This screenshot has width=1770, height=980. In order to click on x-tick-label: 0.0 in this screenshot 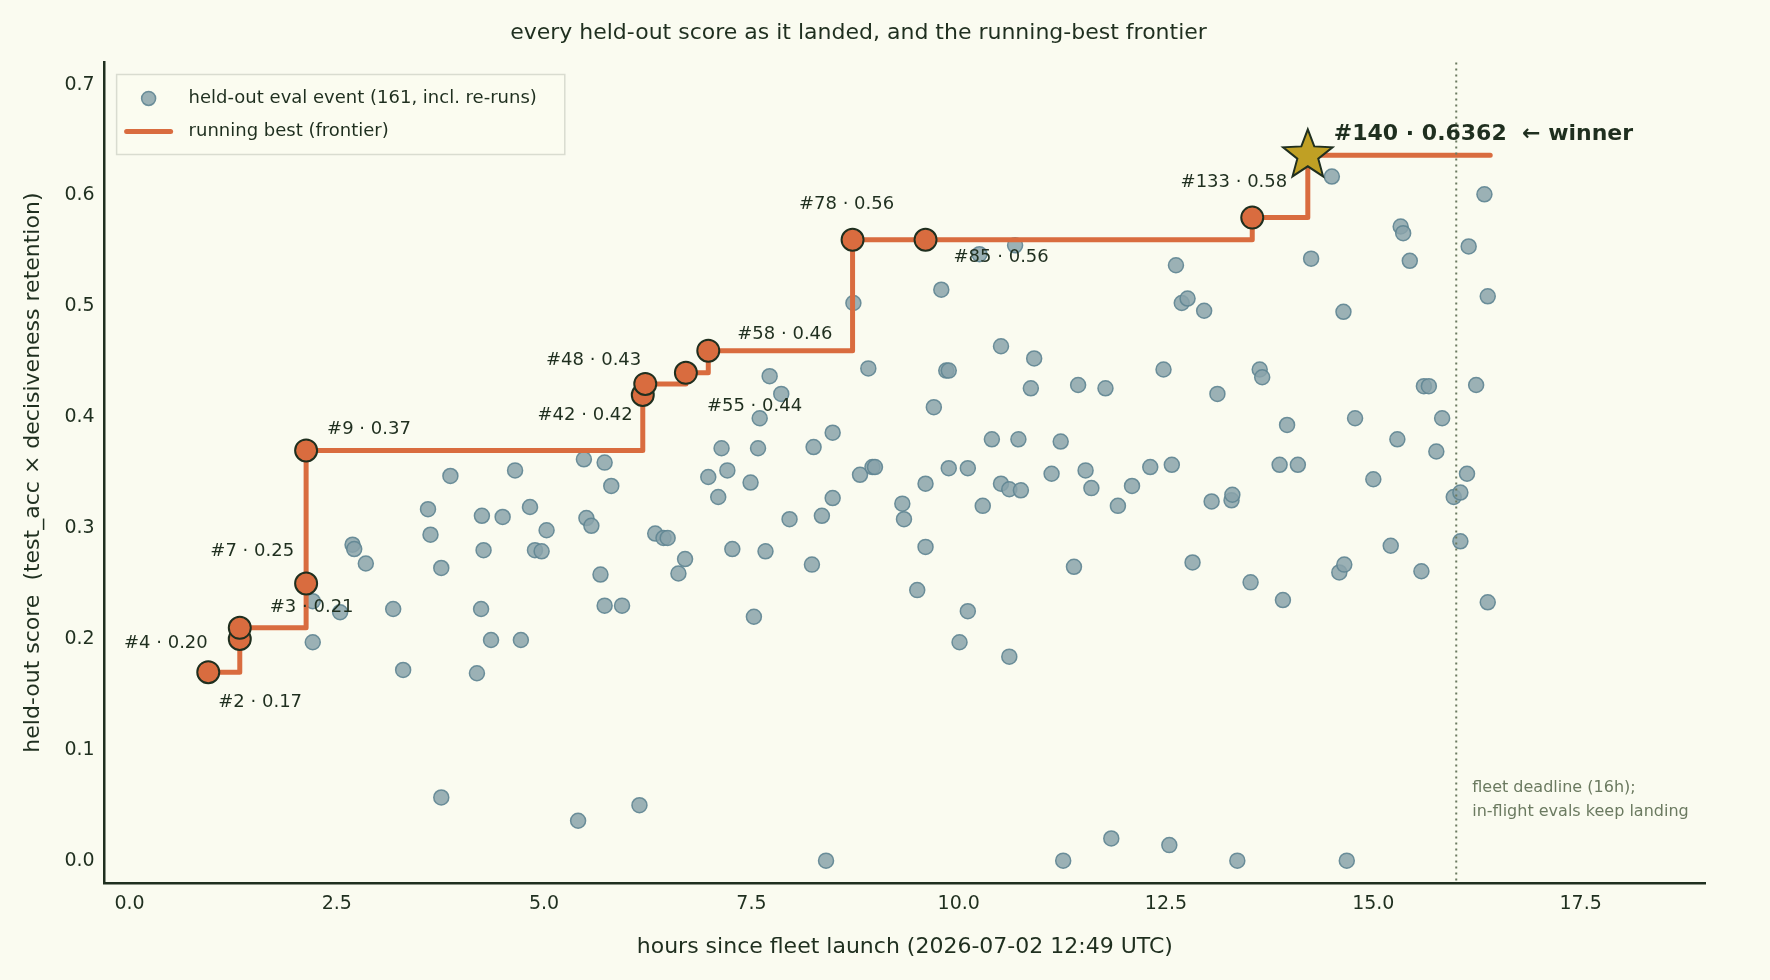, I will do `click(129, 902)`.